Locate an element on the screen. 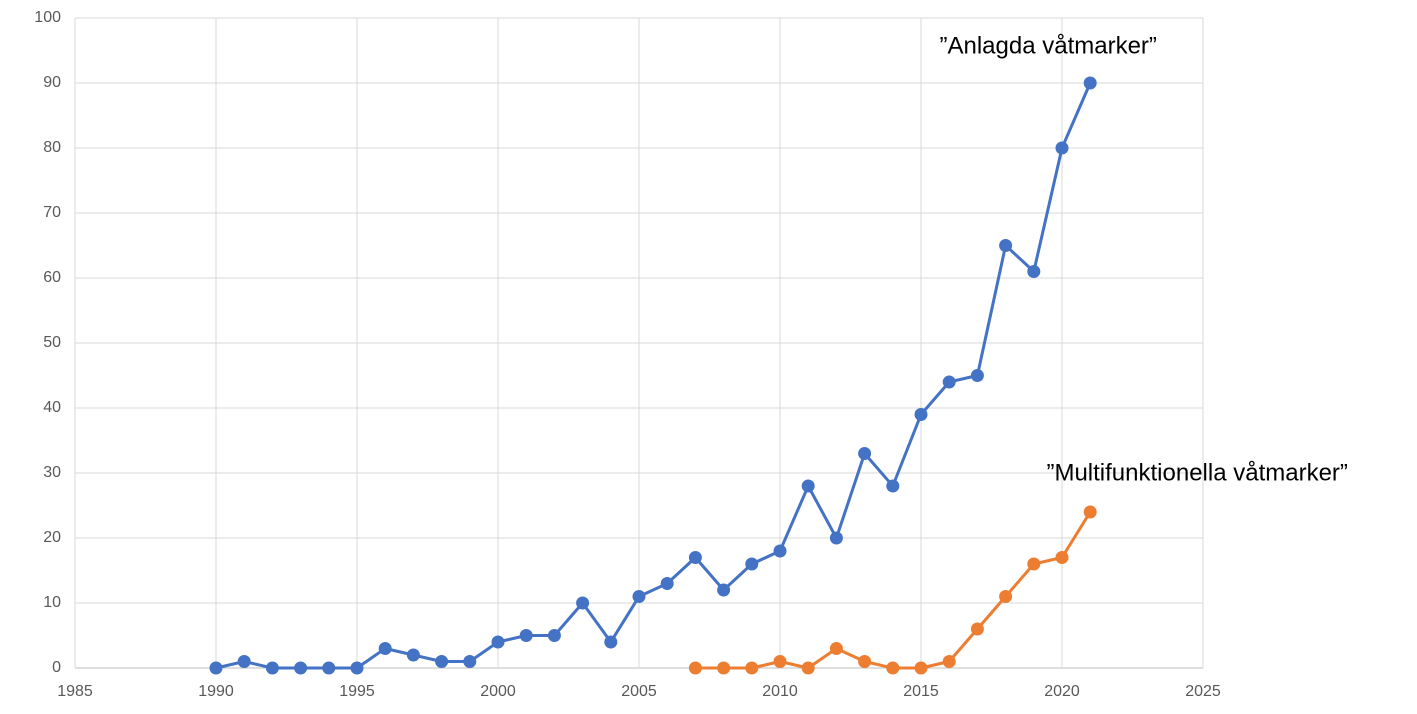 This screenshot has height=714, width=1417. x-tick-label: 1985 is located at coordinates (75, 691).